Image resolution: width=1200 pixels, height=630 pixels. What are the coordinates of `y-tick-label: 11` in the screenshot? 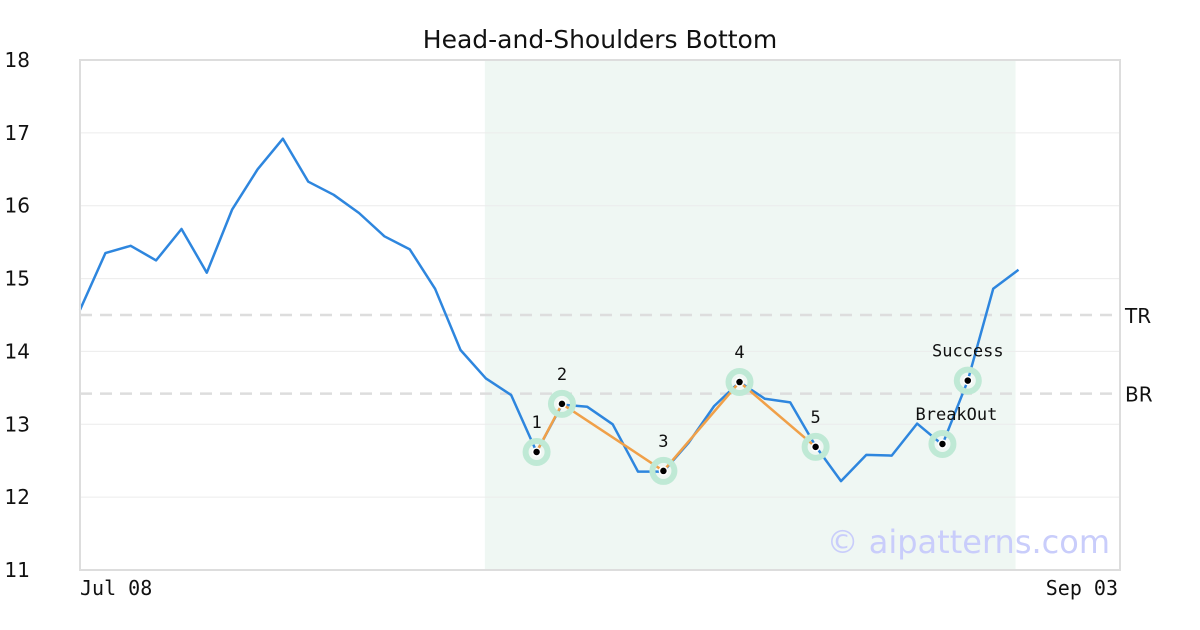 It's located at (17, 570).